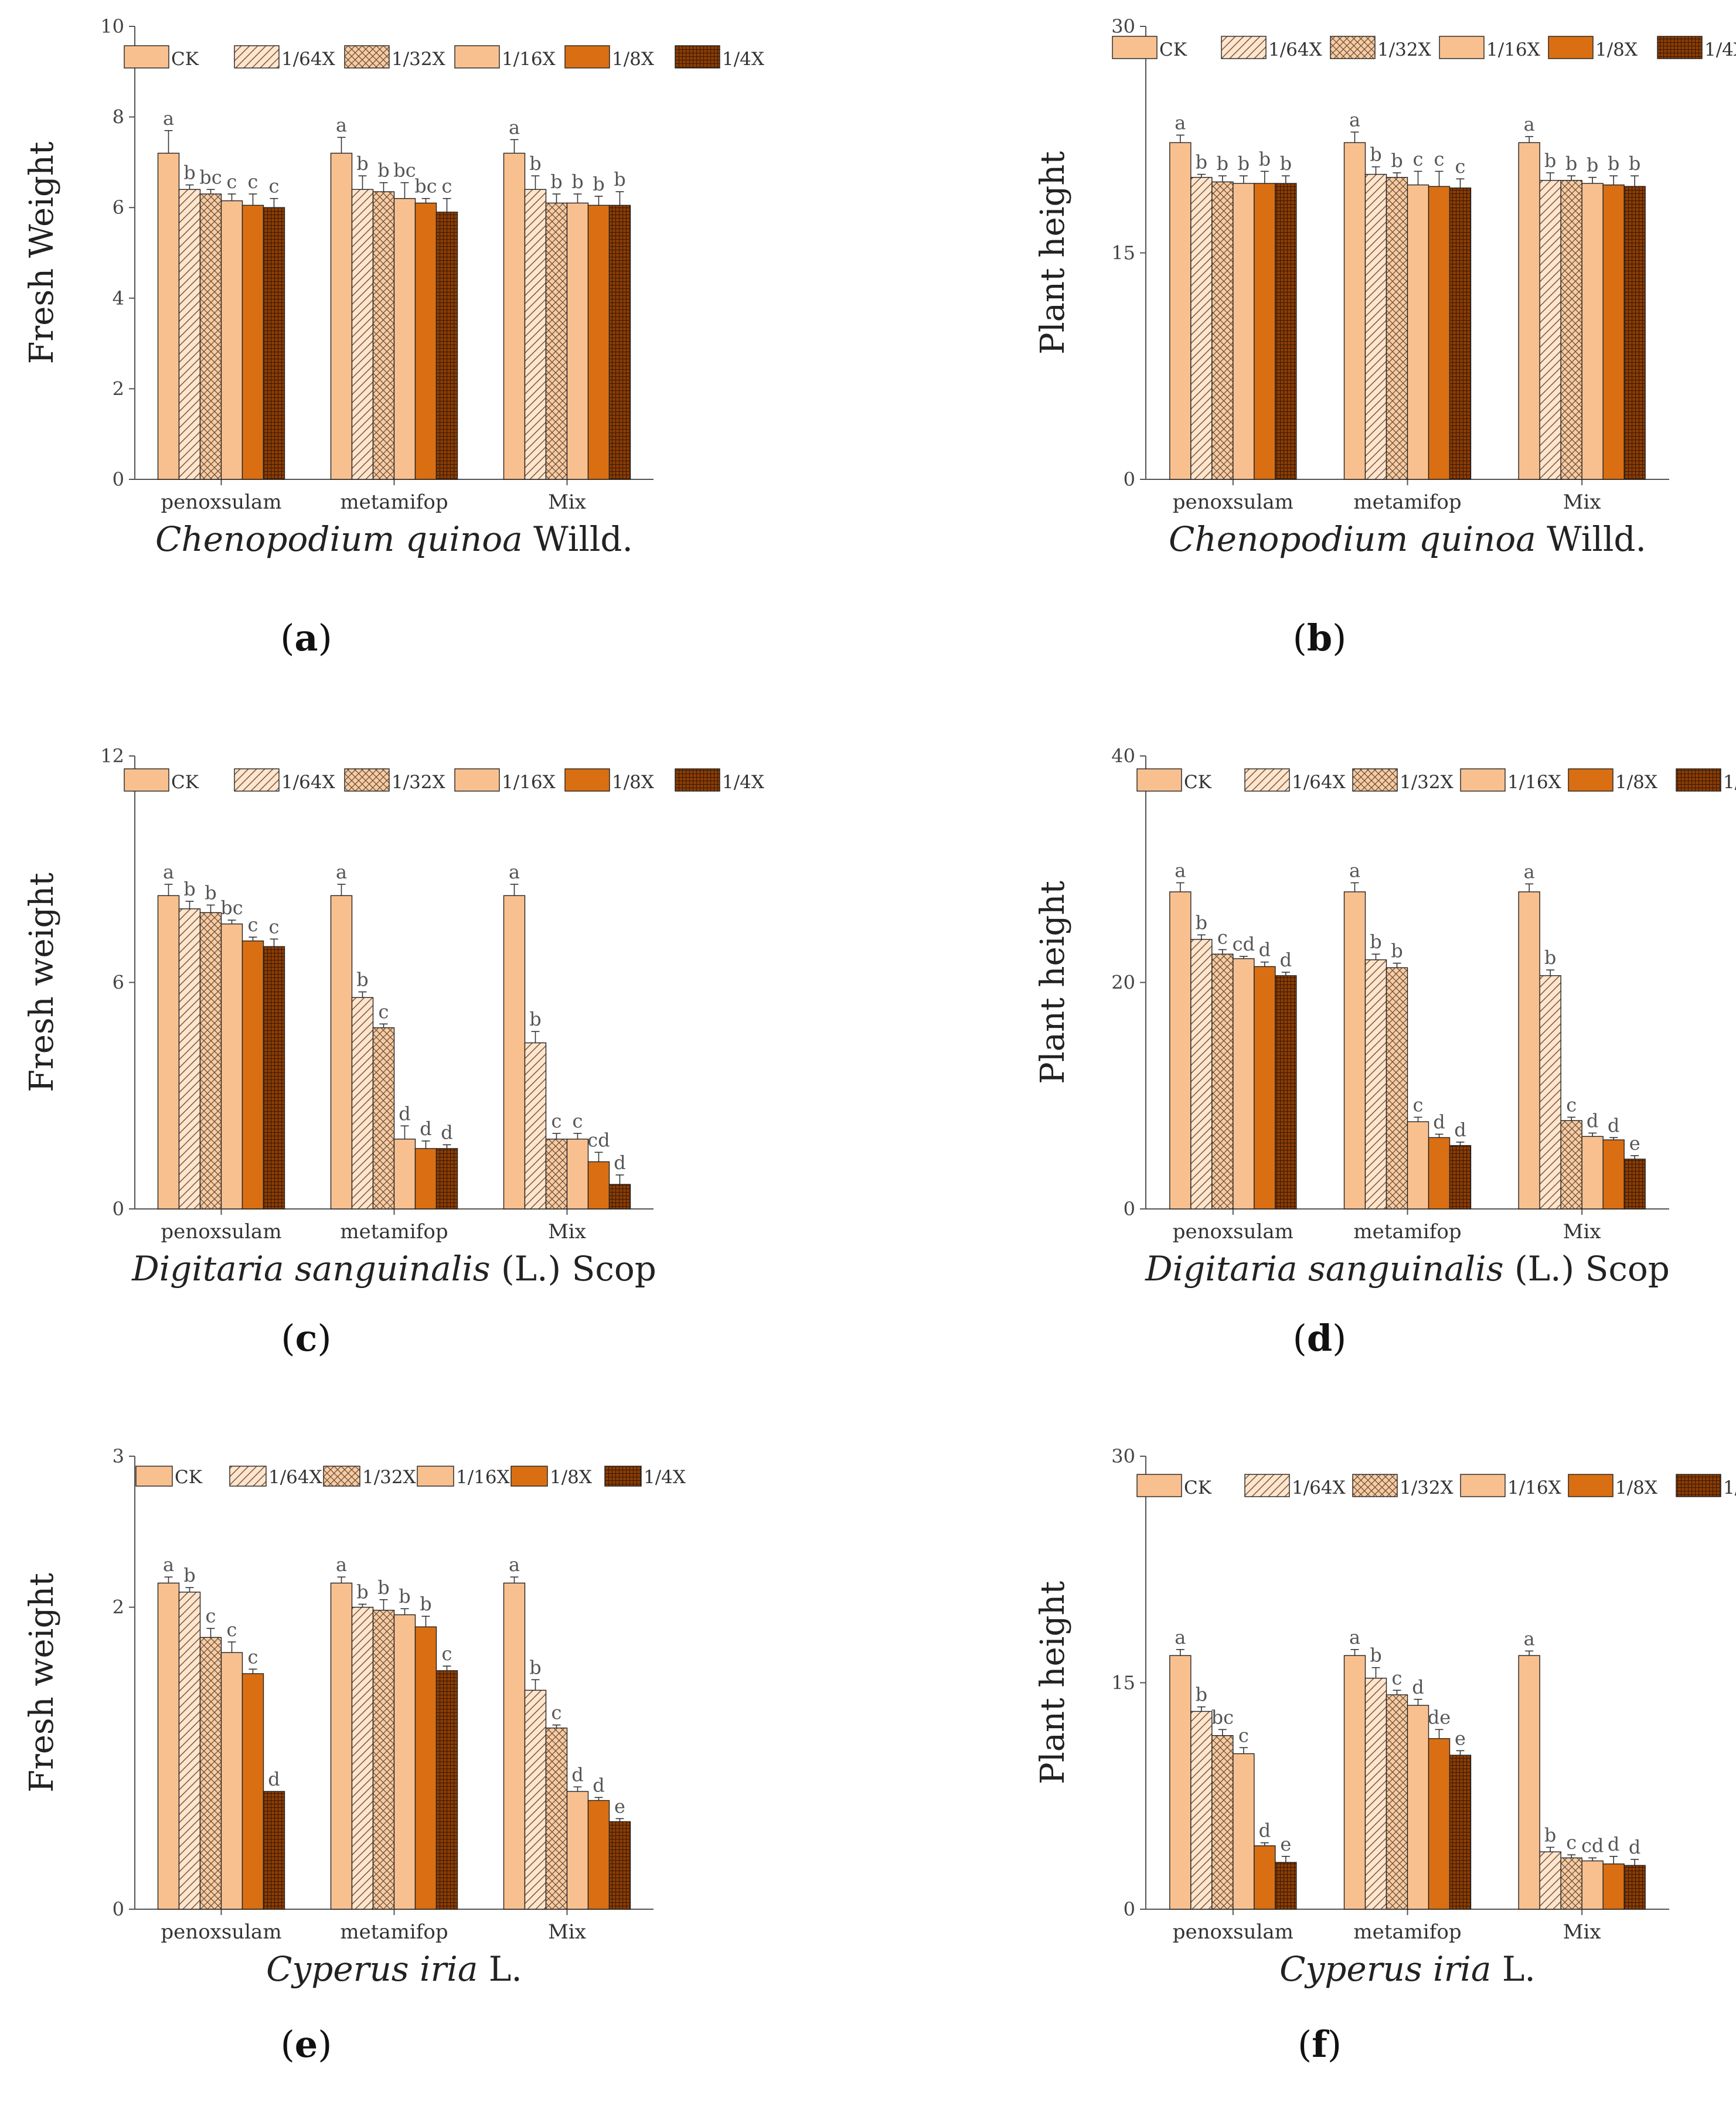 The image size is (1736, 2102). Describe the element at coordinates (1233, 1232) in the screenshot. I see `category-label: penoxsulam` at that location.